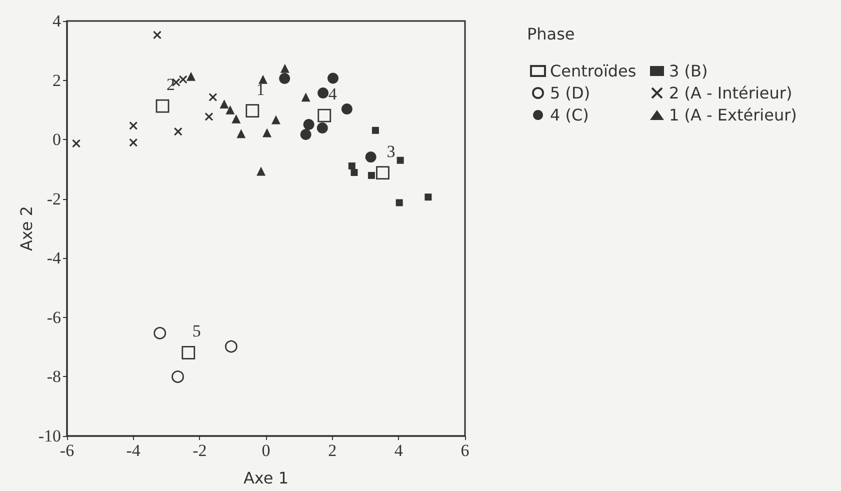 This screenshot has width=841, height=491. Describe the element at coordinates (551, 34) in the screenshot. I see `legend-title: Phase` at that location.